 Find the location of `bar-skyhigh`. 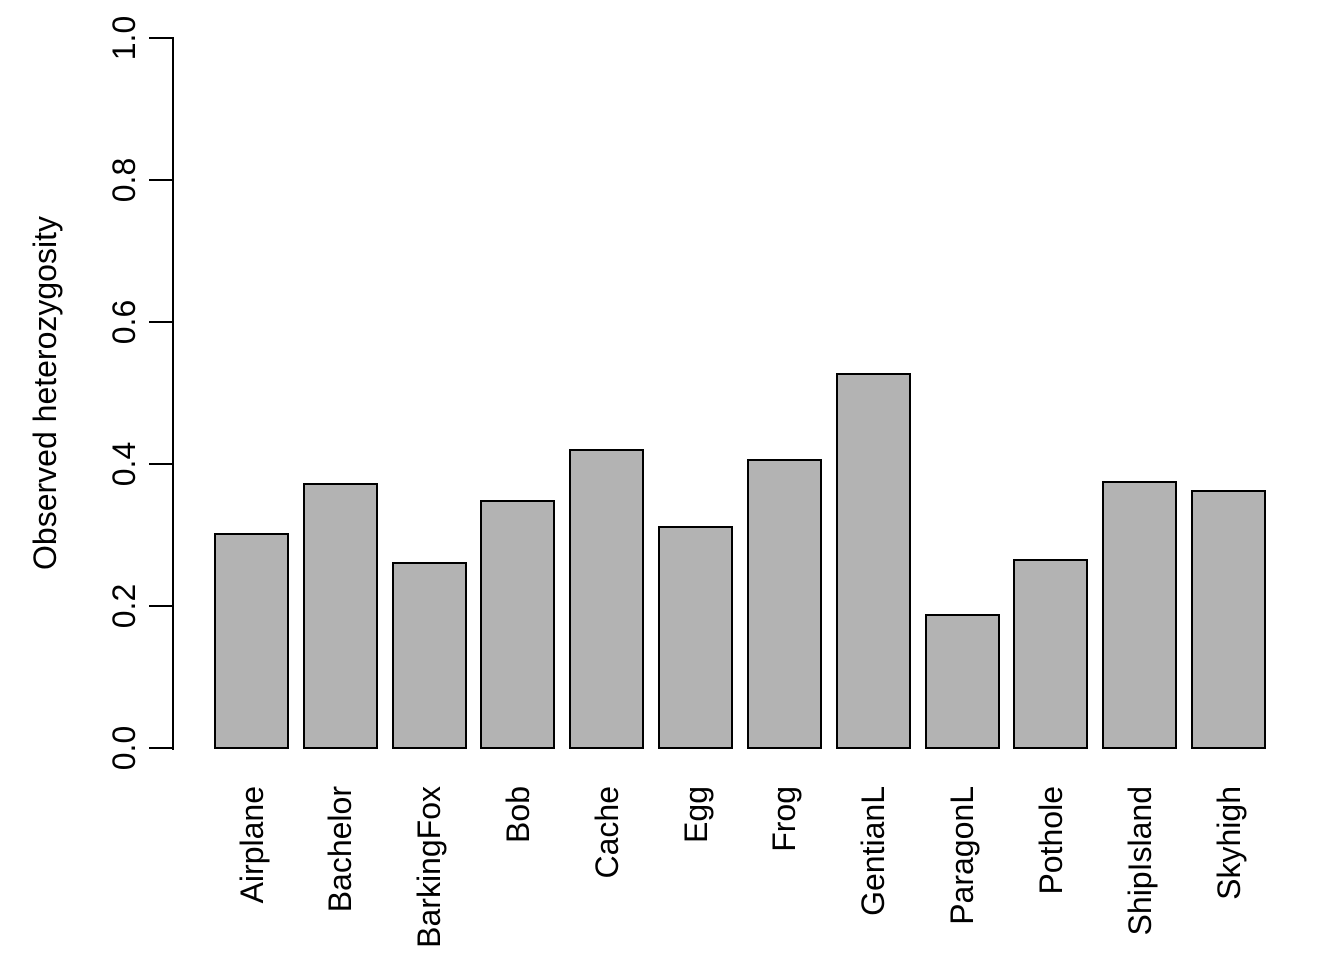

bar-skyhigh is located at coordinates (1229, 619).